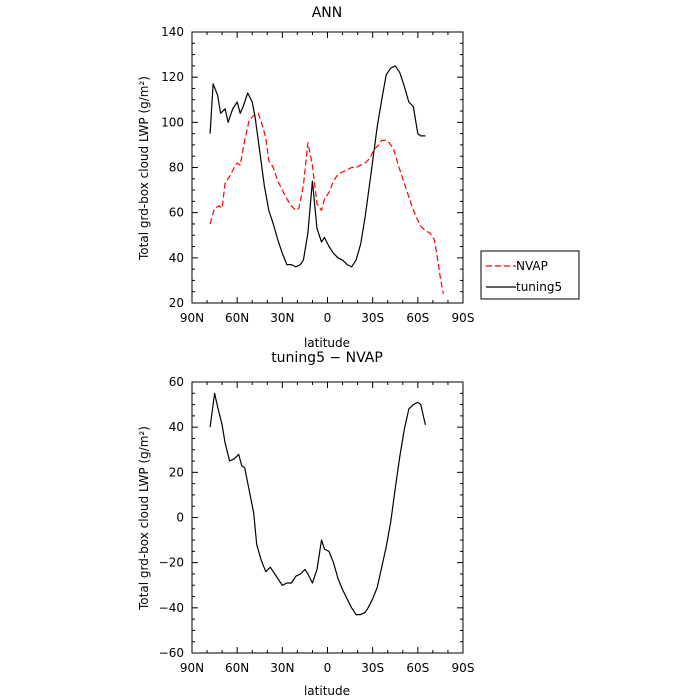 The width and height of the screenshot is (700, 700). Describe the element at coordinates (327, 343) in the screenshot. I see `top-x-axis-title: latitude` at that location.